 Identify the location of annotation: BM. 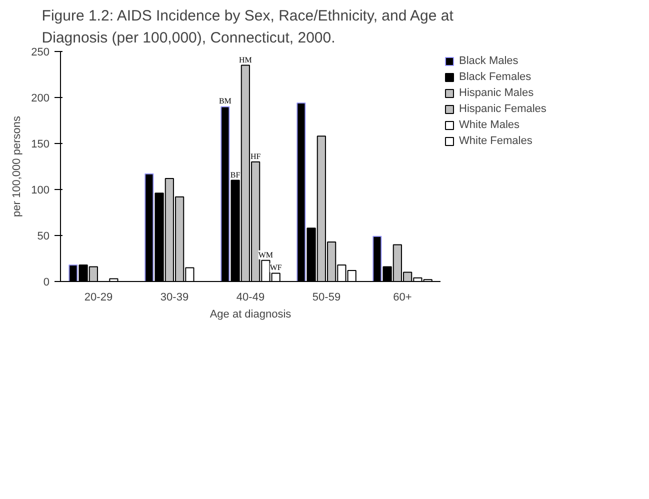
(225, 101).